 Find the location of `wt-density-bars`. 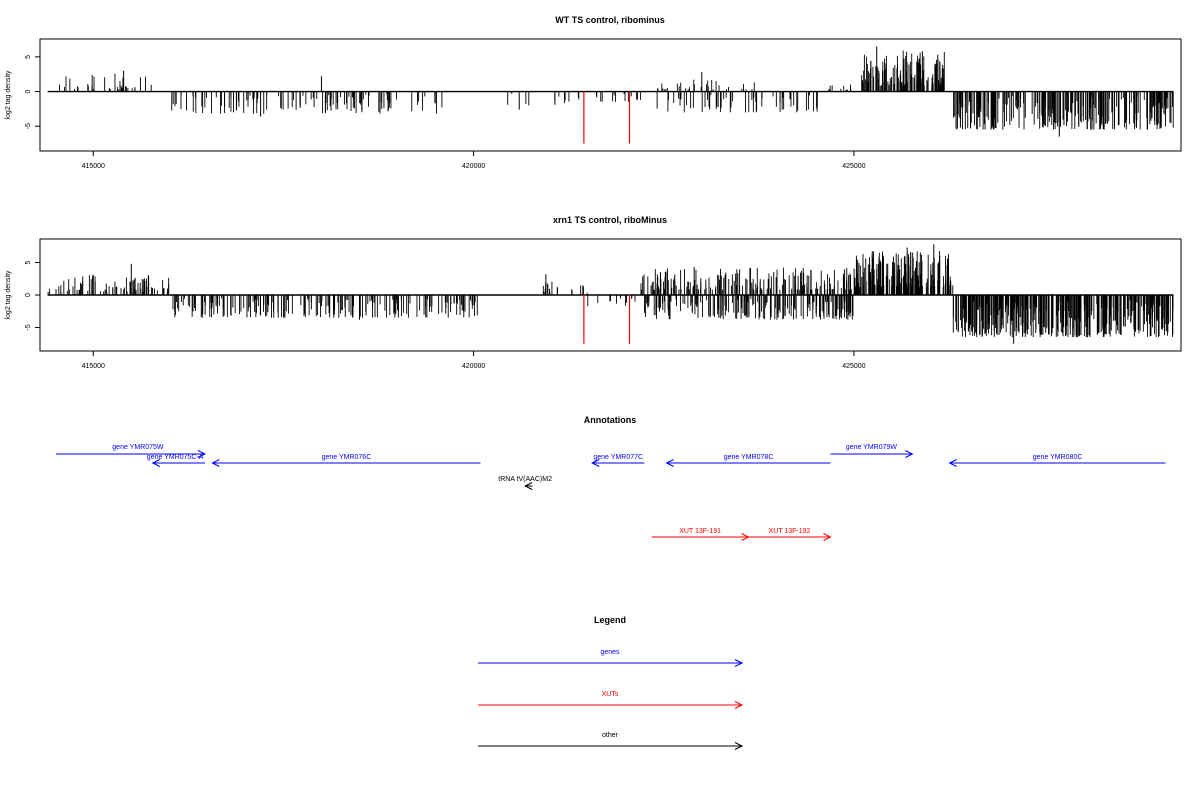

wt-density-bars is located at coordinates (610, 95).